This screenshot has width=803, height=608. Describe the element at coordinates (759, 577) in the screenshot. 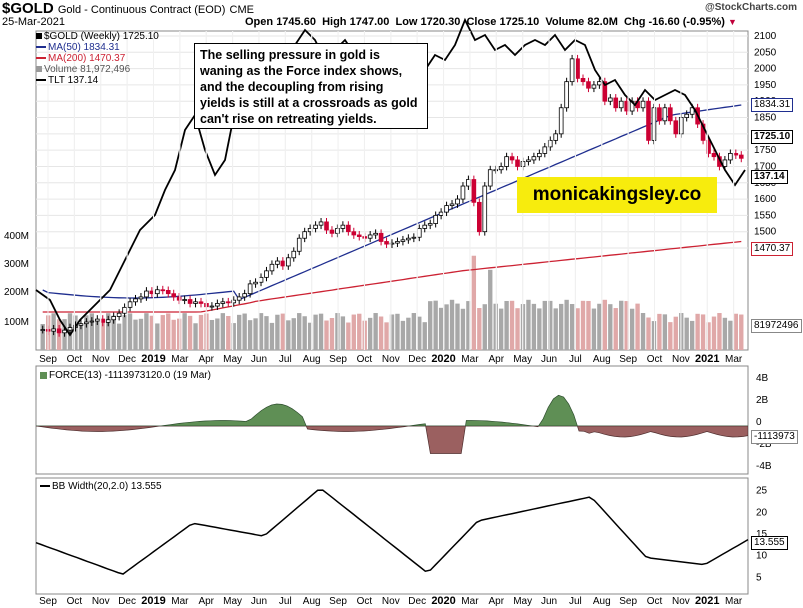

I see `bb-axis-label: 5` at that location.